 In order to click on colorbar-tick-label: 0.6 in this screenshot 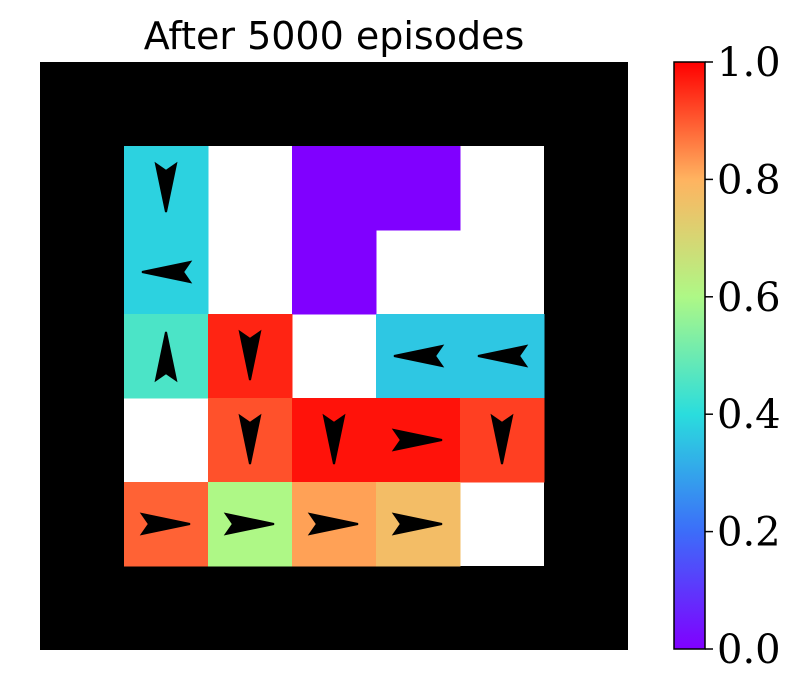, I will do `click(749, 298)`.